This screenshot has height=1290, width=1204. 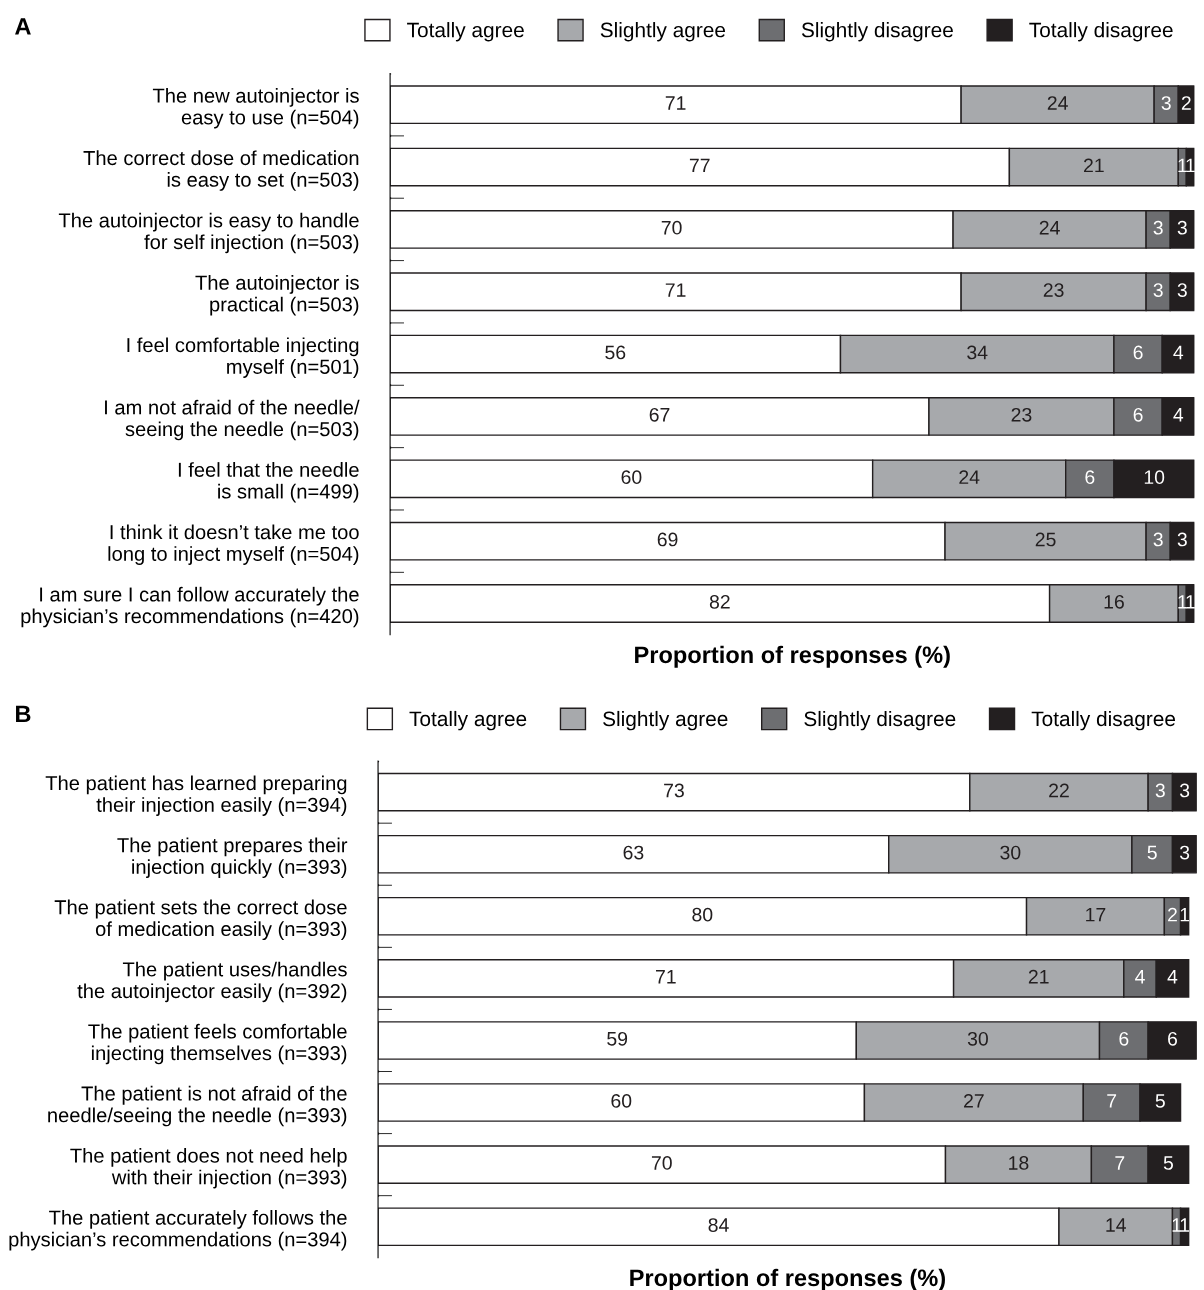 I want to click on data-label: 73, so click(x=674, y=790).